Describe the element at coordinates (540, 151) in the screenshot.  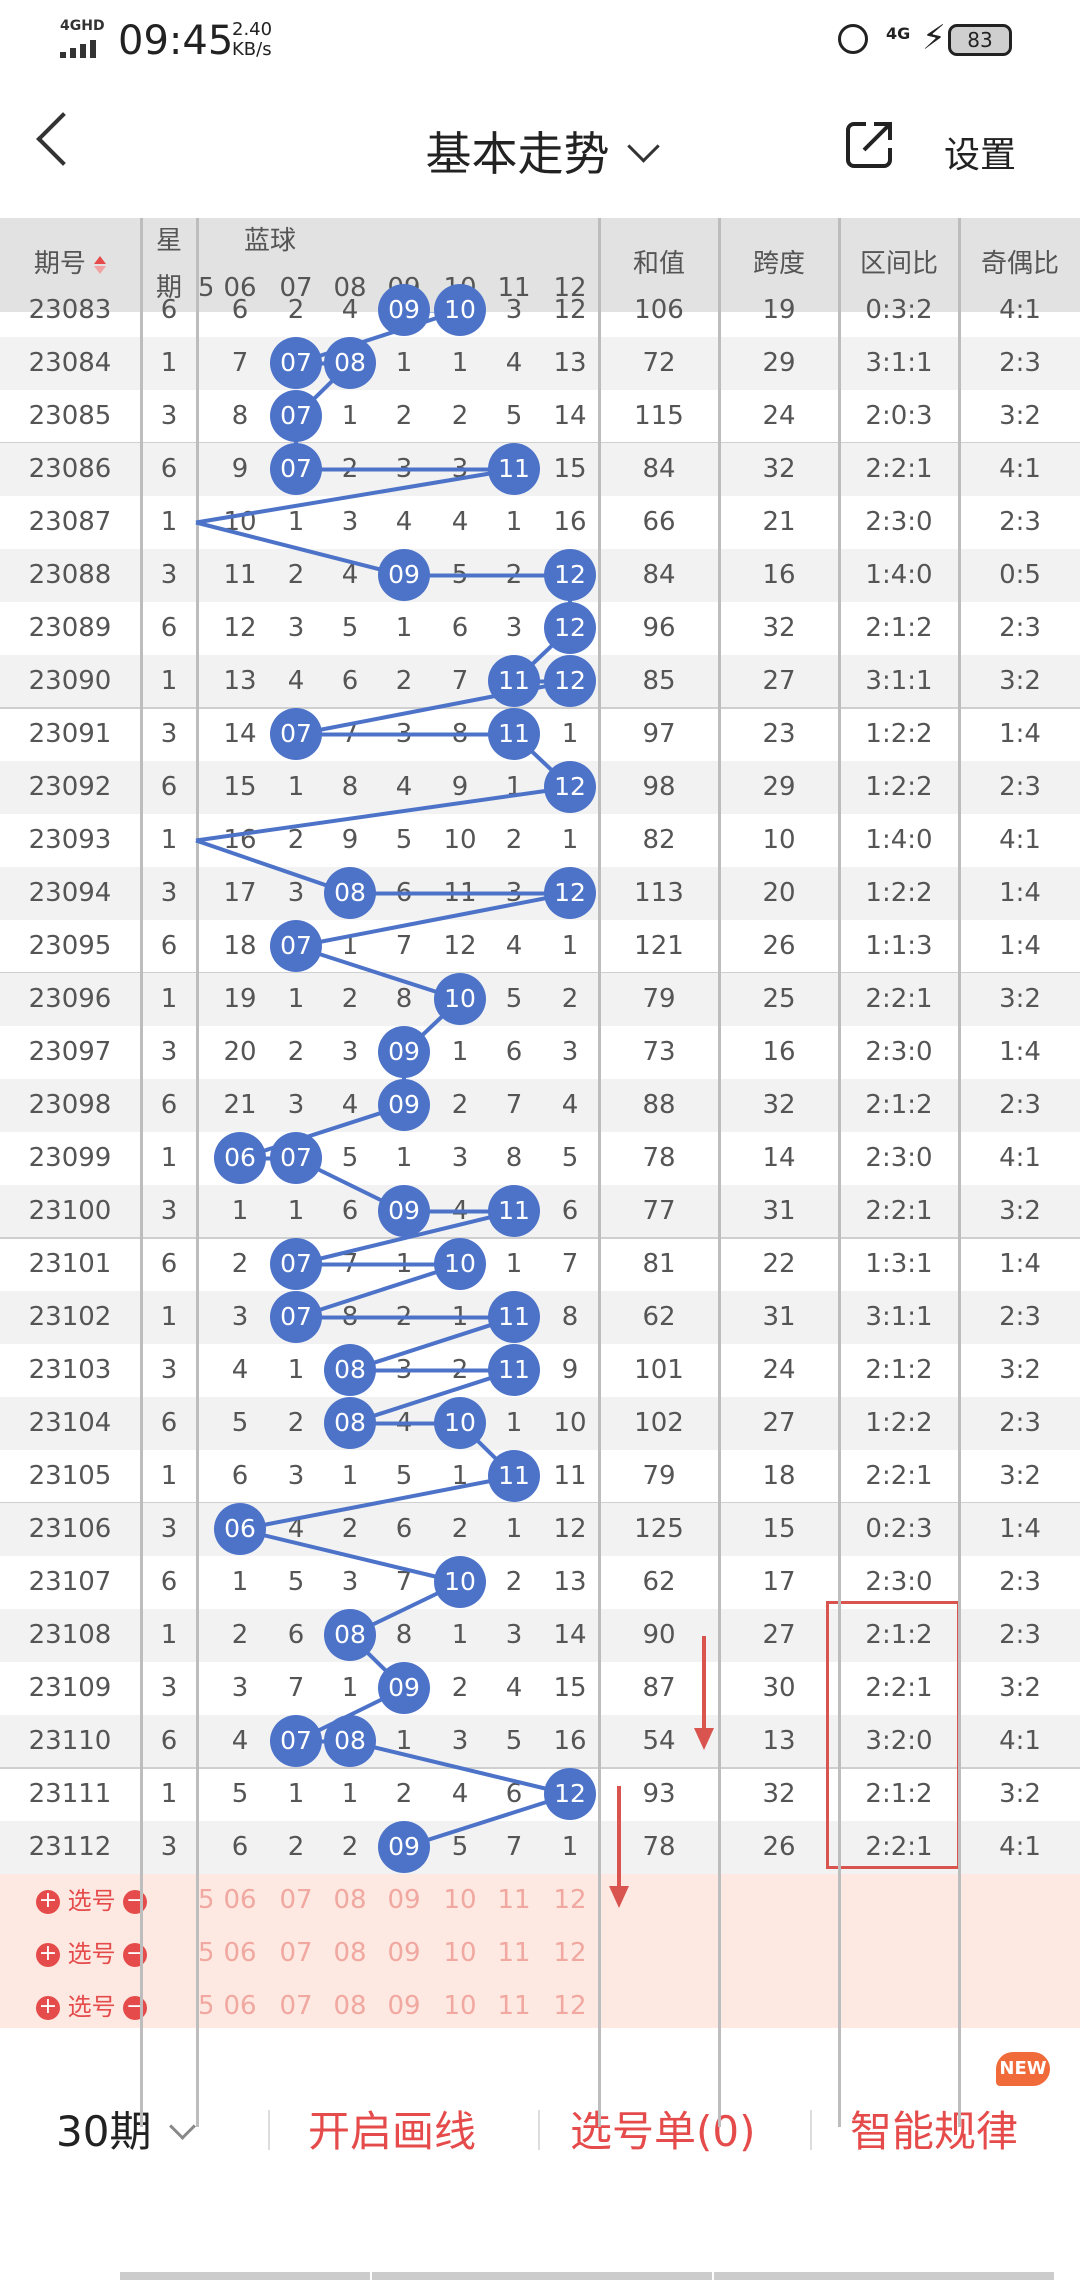
I see `page-title: 基本走势` at that location.